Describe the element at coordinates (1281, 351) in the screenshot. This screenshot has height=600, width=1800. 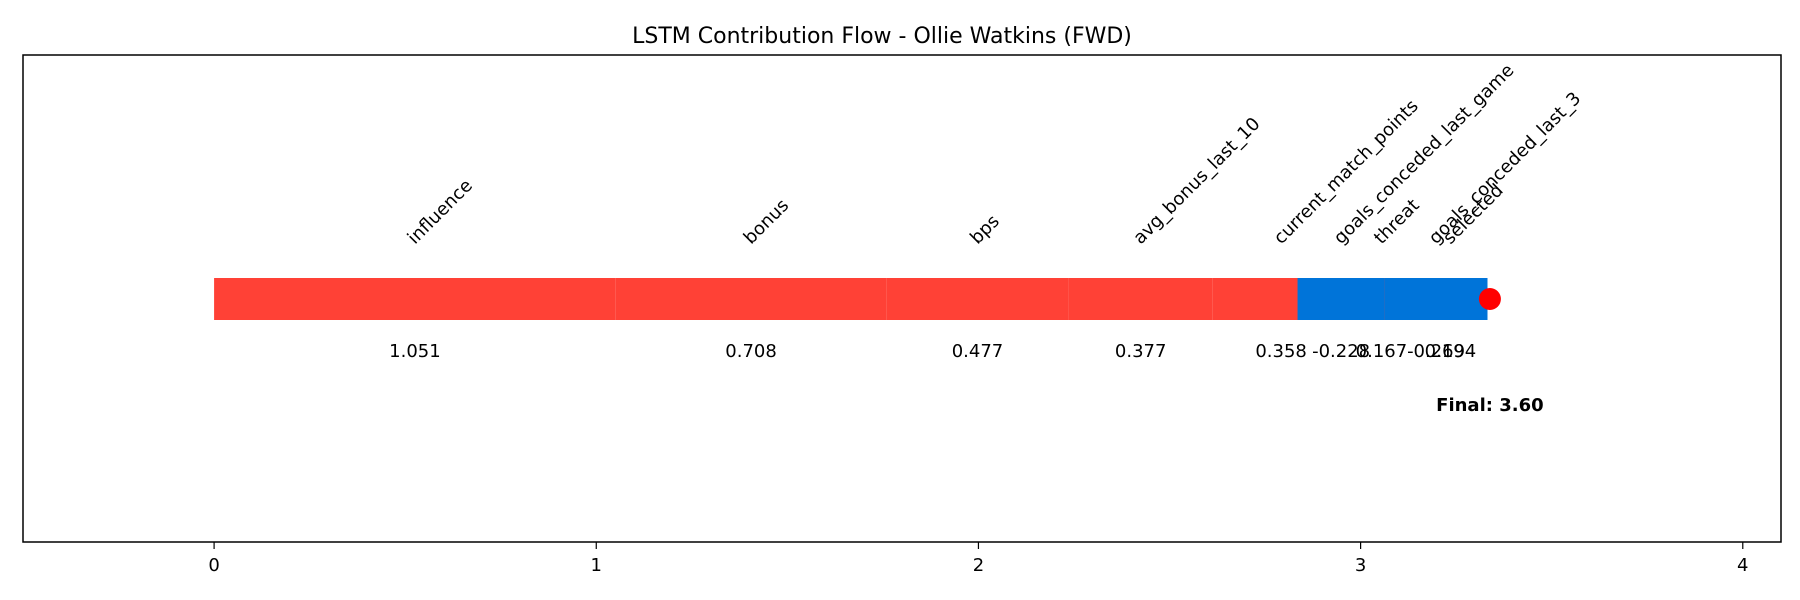
I see `value-label-current_match_points: 0.358` at that location.